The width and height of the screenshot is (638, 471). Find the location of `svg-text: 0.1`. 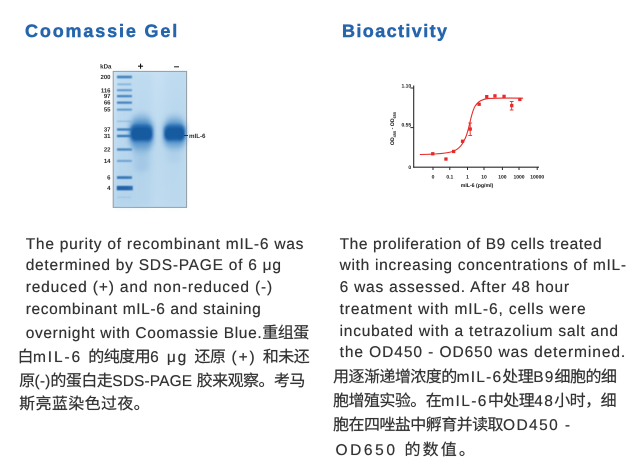

svg-text: 0.1 is located at coordinates (449, 177).